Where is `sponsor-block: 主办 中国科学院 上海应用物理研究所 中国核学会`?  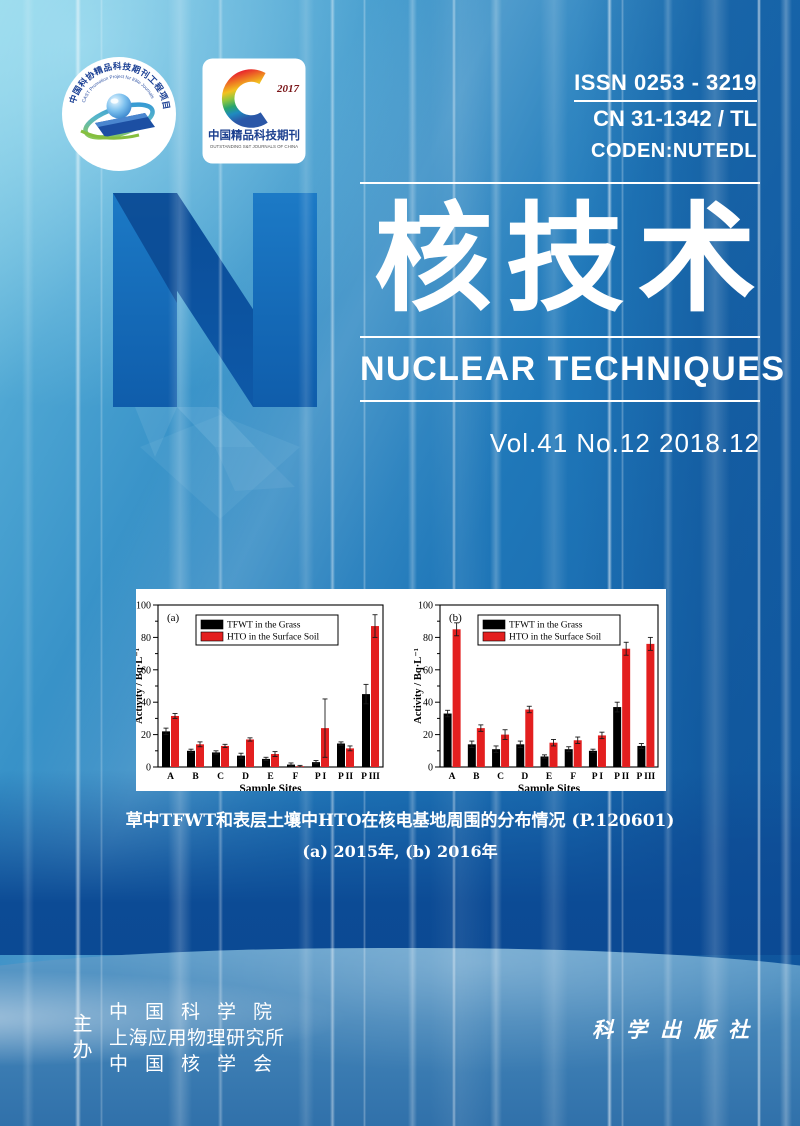
sponsor-block: 主办 中国科学院 上海应用物理研究所 中国核学会 is located at coordinates (177, 1039).